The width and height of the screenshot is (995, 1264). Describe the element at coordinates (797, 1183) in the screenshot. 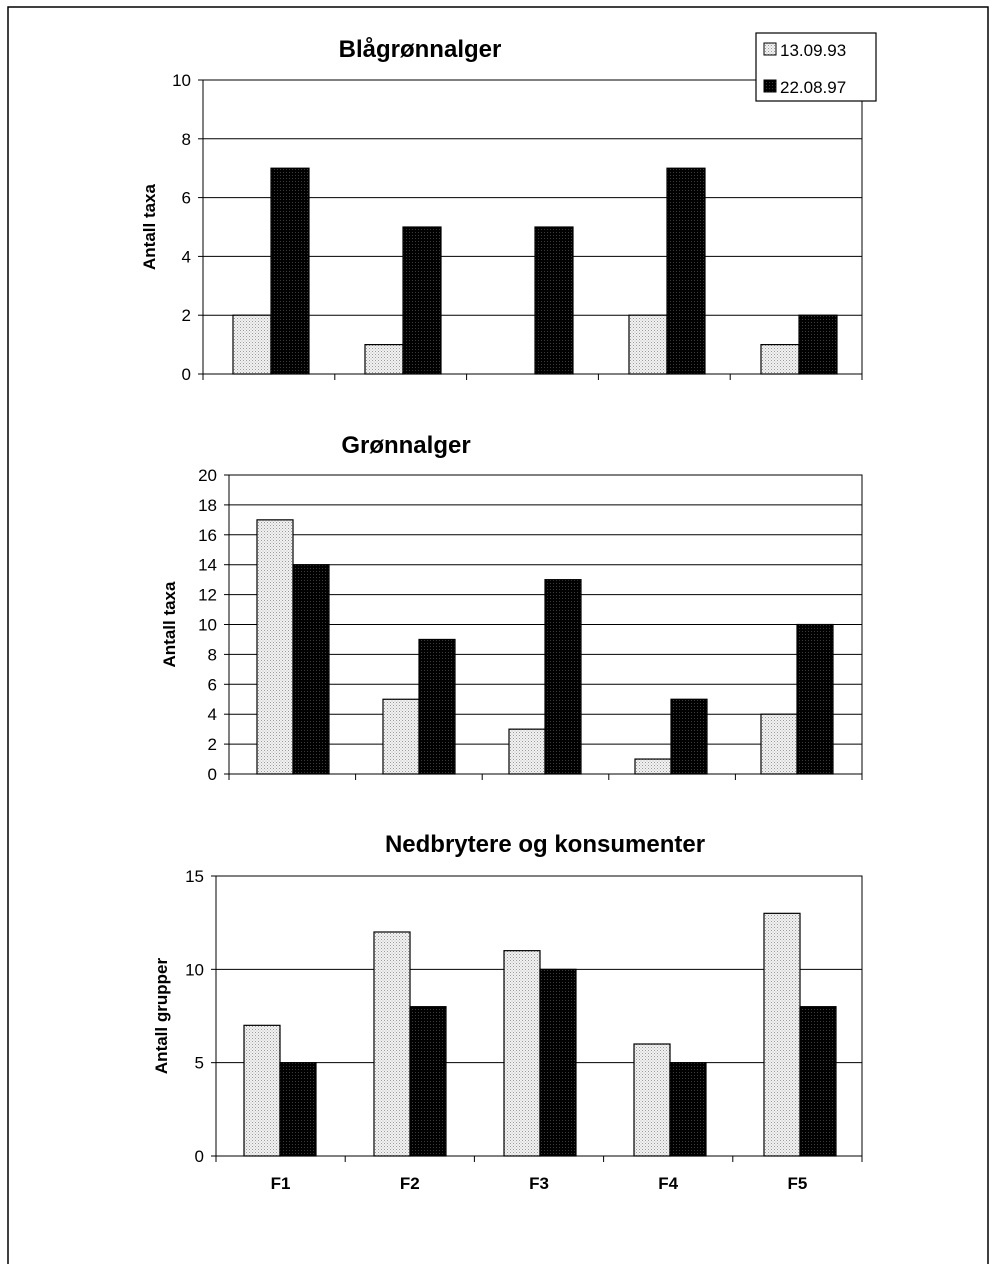

I see `x-category-label: F5` at that location.